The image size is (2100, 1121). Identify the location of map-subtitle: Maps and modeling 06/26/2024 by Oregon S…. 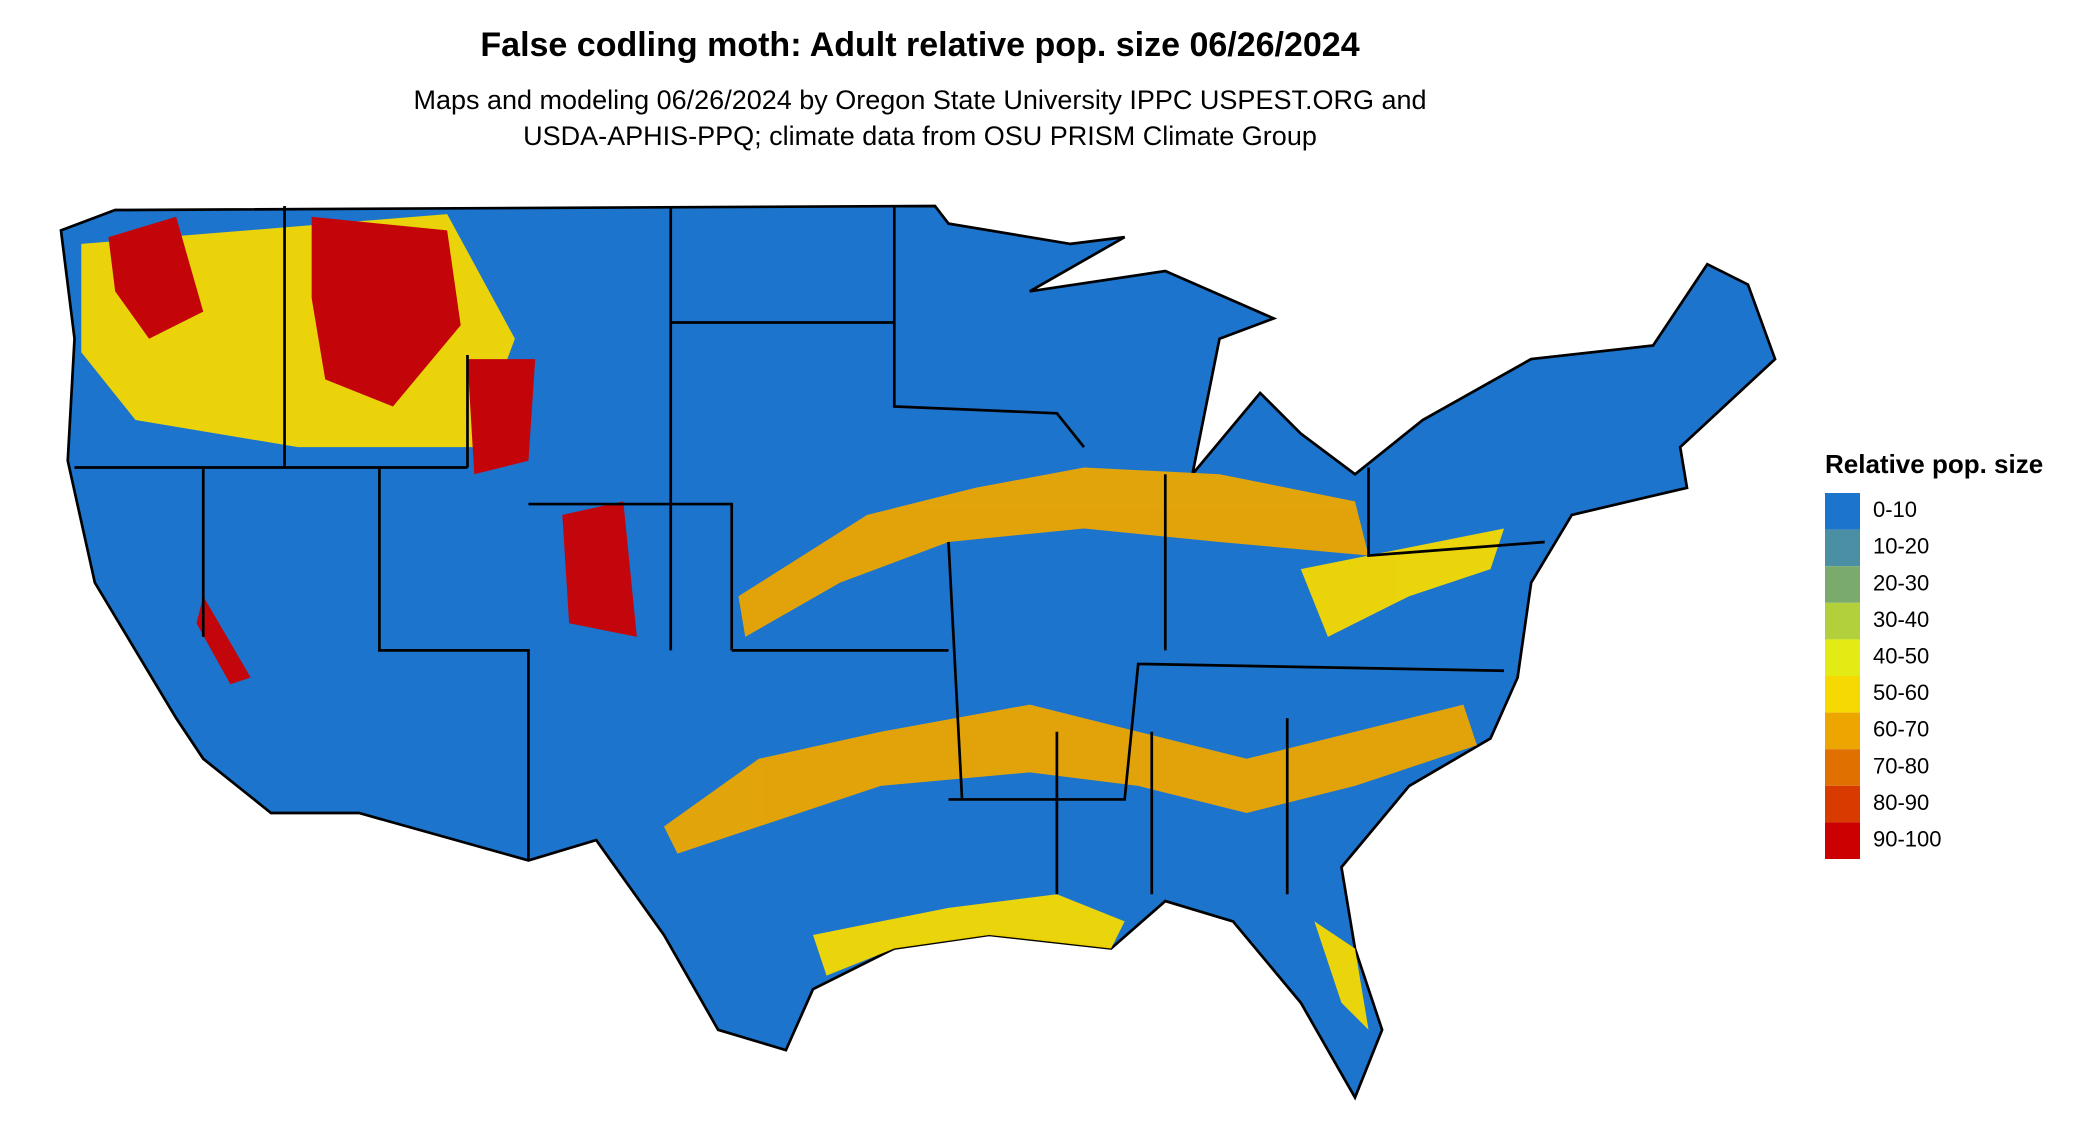
(919, 100).